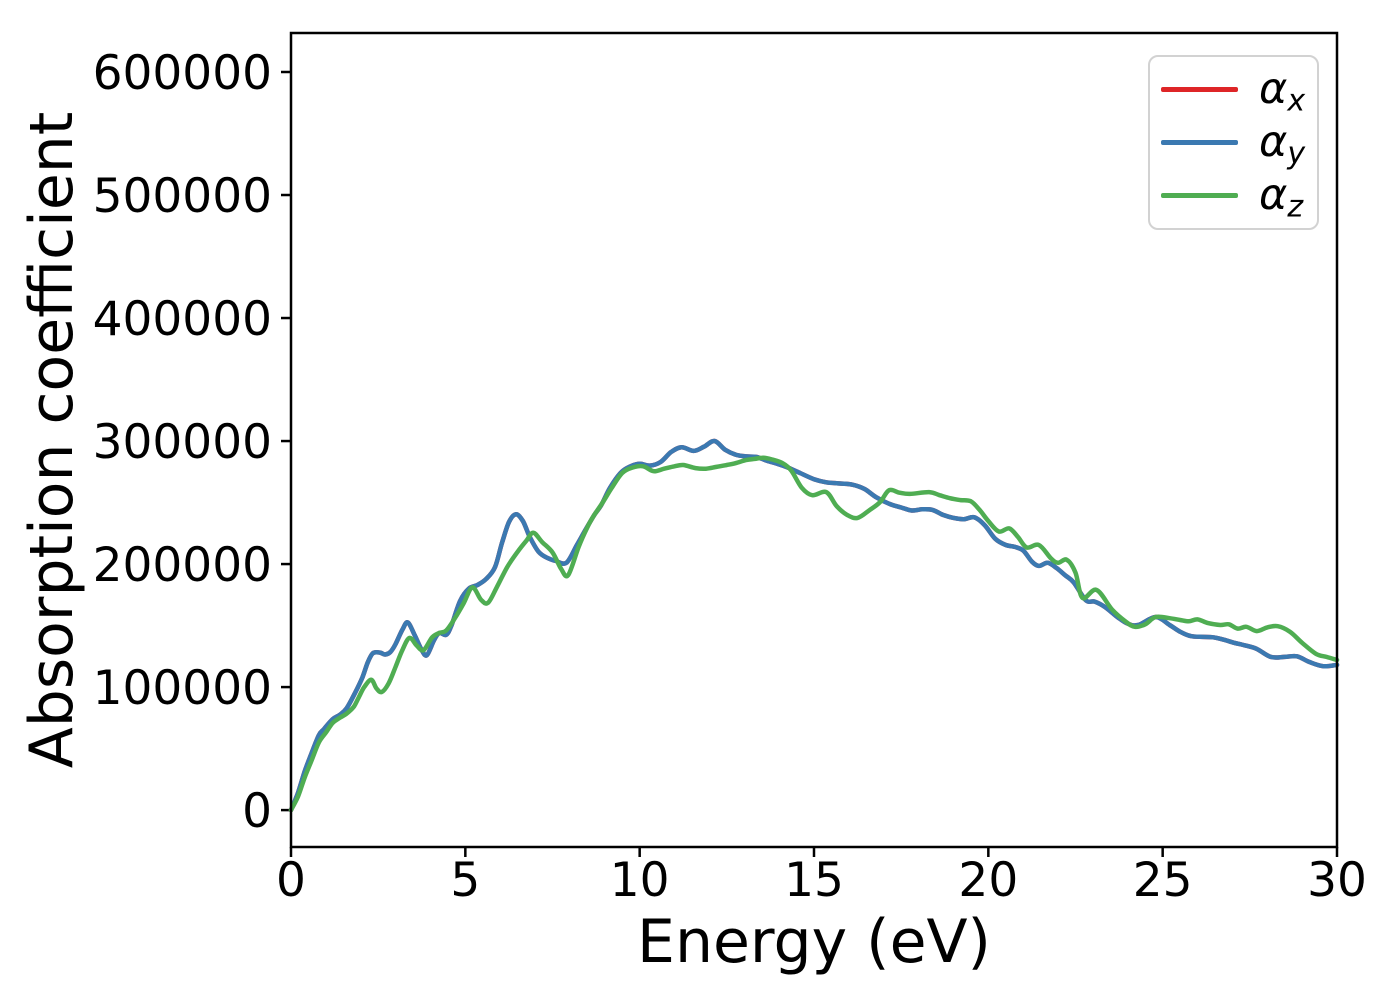  What do you see at coordinates (1163, 880) in the screenshot?
I see `x-tick-label: 25` at bounding box center [1163, 880].